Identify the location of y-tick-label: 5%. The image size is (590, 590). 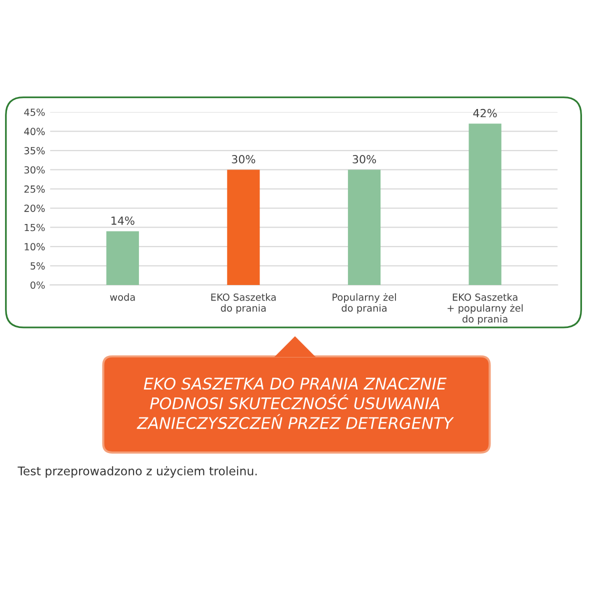
(37, 266).